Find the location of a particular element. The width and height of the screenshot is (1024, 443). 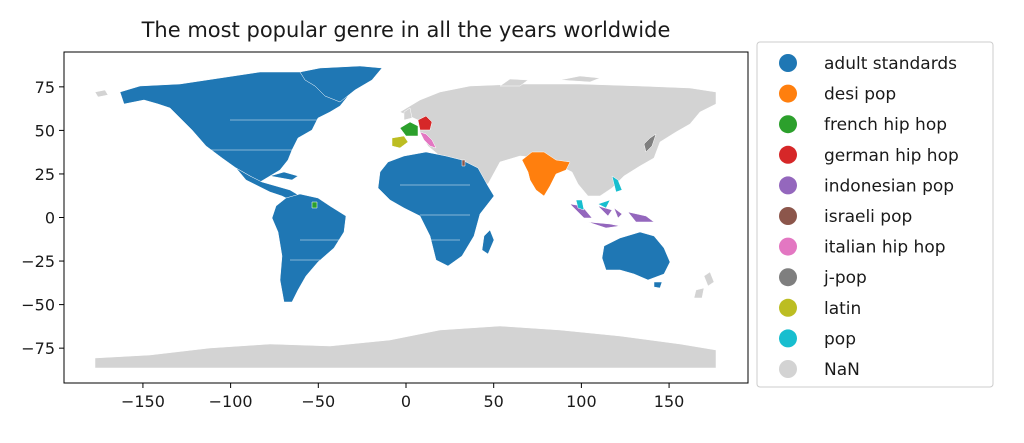

region-new-zealand is located at coordinates (704, 285).